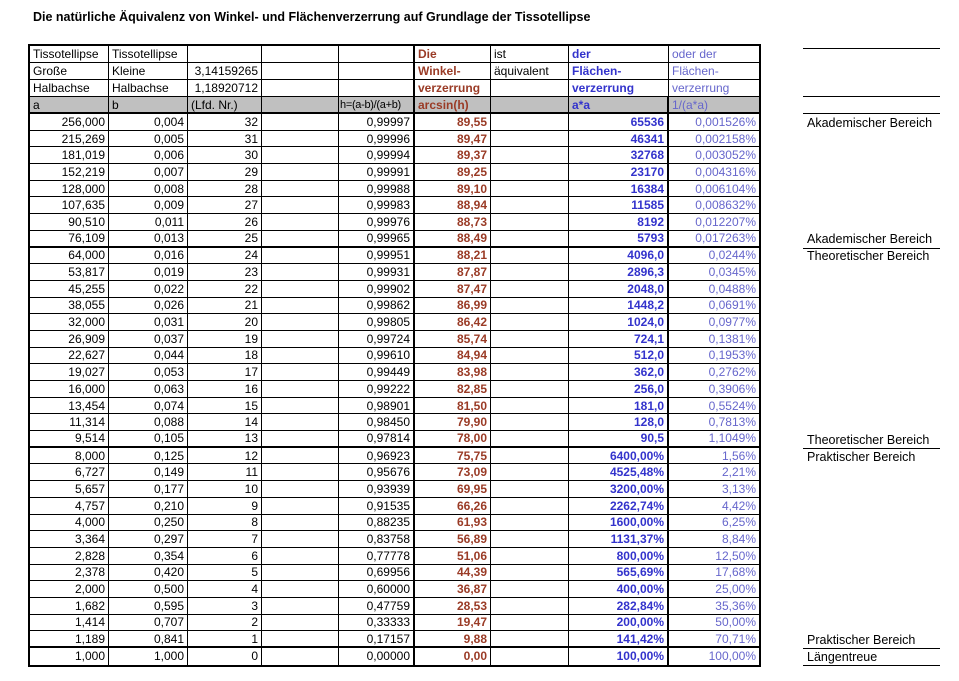 The height and width of the screenshot is (681, 959). What do you see at coordinates (377, 489) in the screenshot?
I see `cell-h: 0,93939` at bounding box center [377, 489].